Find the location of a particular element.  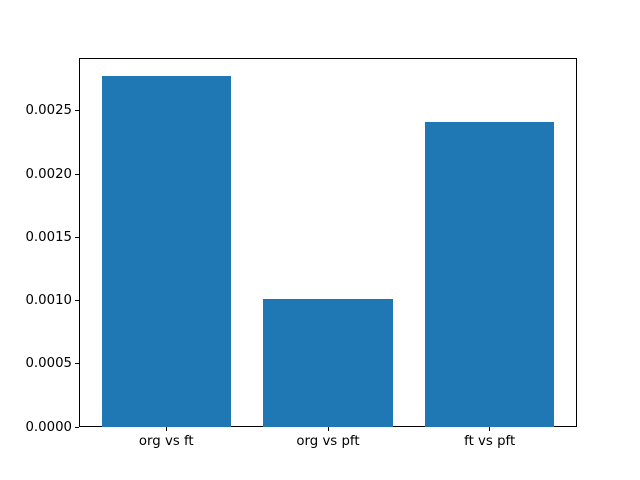

y-tick-label: 0.0015 is located at coordinates (48, 237).